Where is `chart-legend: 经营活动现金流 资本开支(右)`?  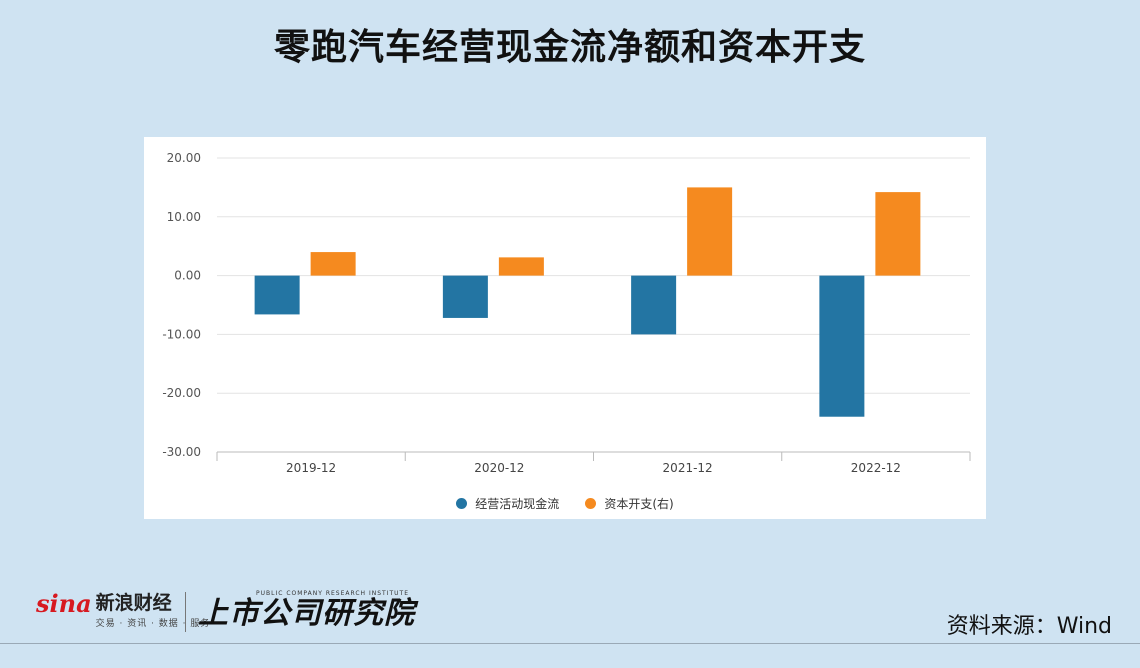
chart-legend: 经营活动现金流 资本开支(右) is located at coordinates (565, 503).